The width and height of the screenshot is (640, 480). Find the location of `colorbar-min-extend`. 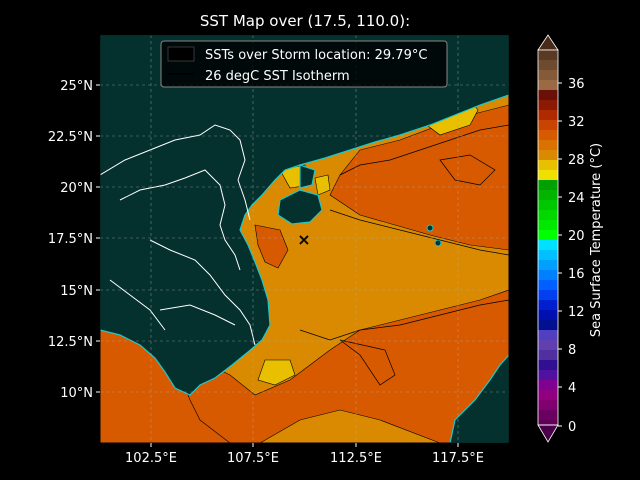

colorbar-min-extend is located at coordinates (548, 433).